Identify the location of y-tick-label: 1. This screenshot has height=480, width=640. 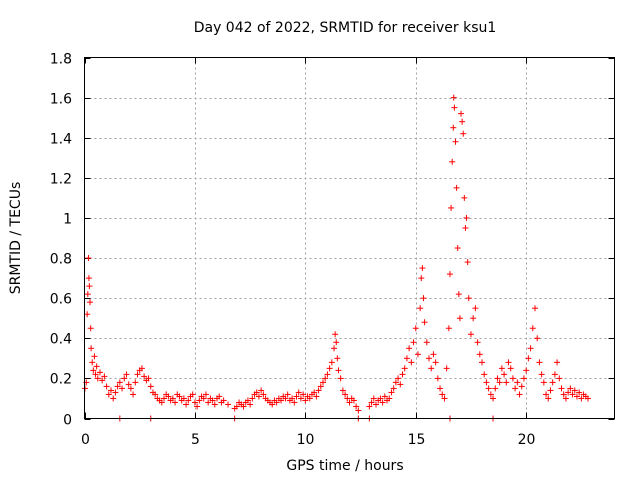
(67, 220).